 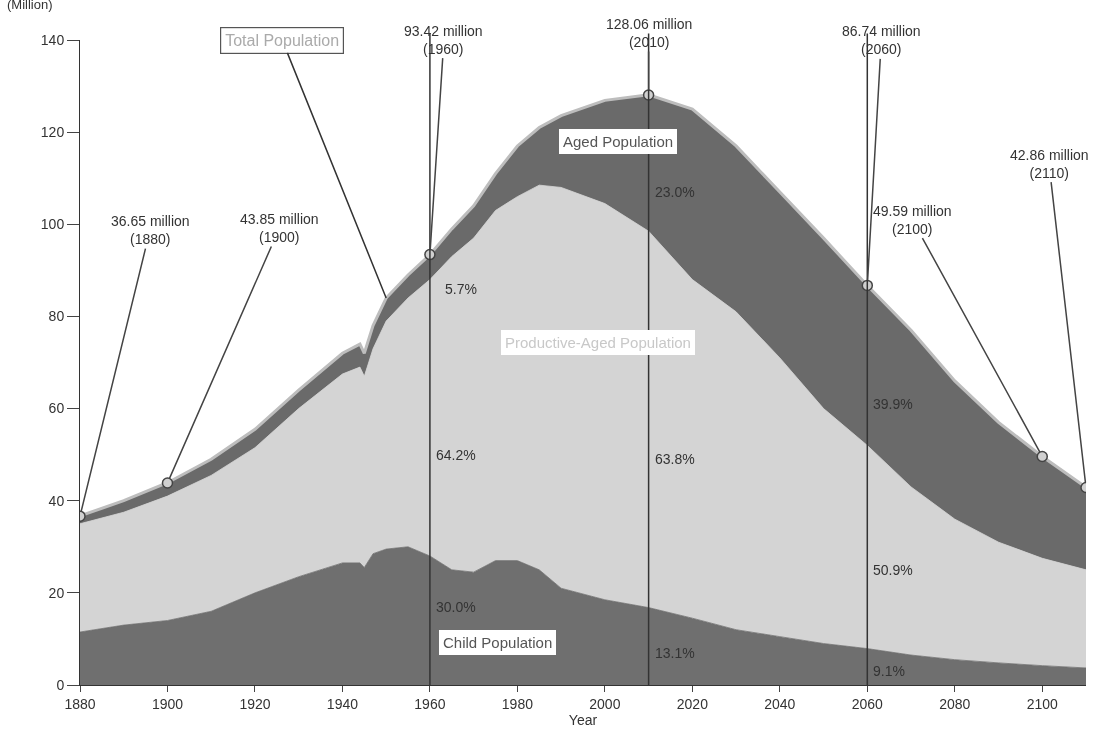 What do you see at coordinates (498, 642) in the screenshot?
I see `series-label: Child Population` at bounding box center [498, 642].